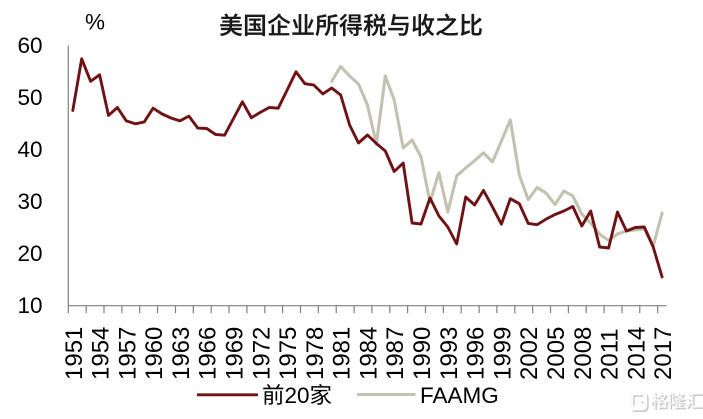 The height and width of the screenshot is (419, 703). What do you see at coordinates (288, 353) in the screenshot?
I see `svg-text: 1975` at bounding box center [288, 353].